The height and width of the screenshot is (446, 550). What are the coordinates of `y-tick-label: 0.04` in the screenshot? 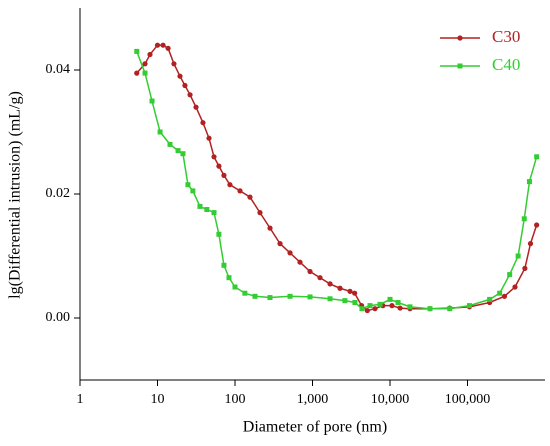 It's located at (58, 69).